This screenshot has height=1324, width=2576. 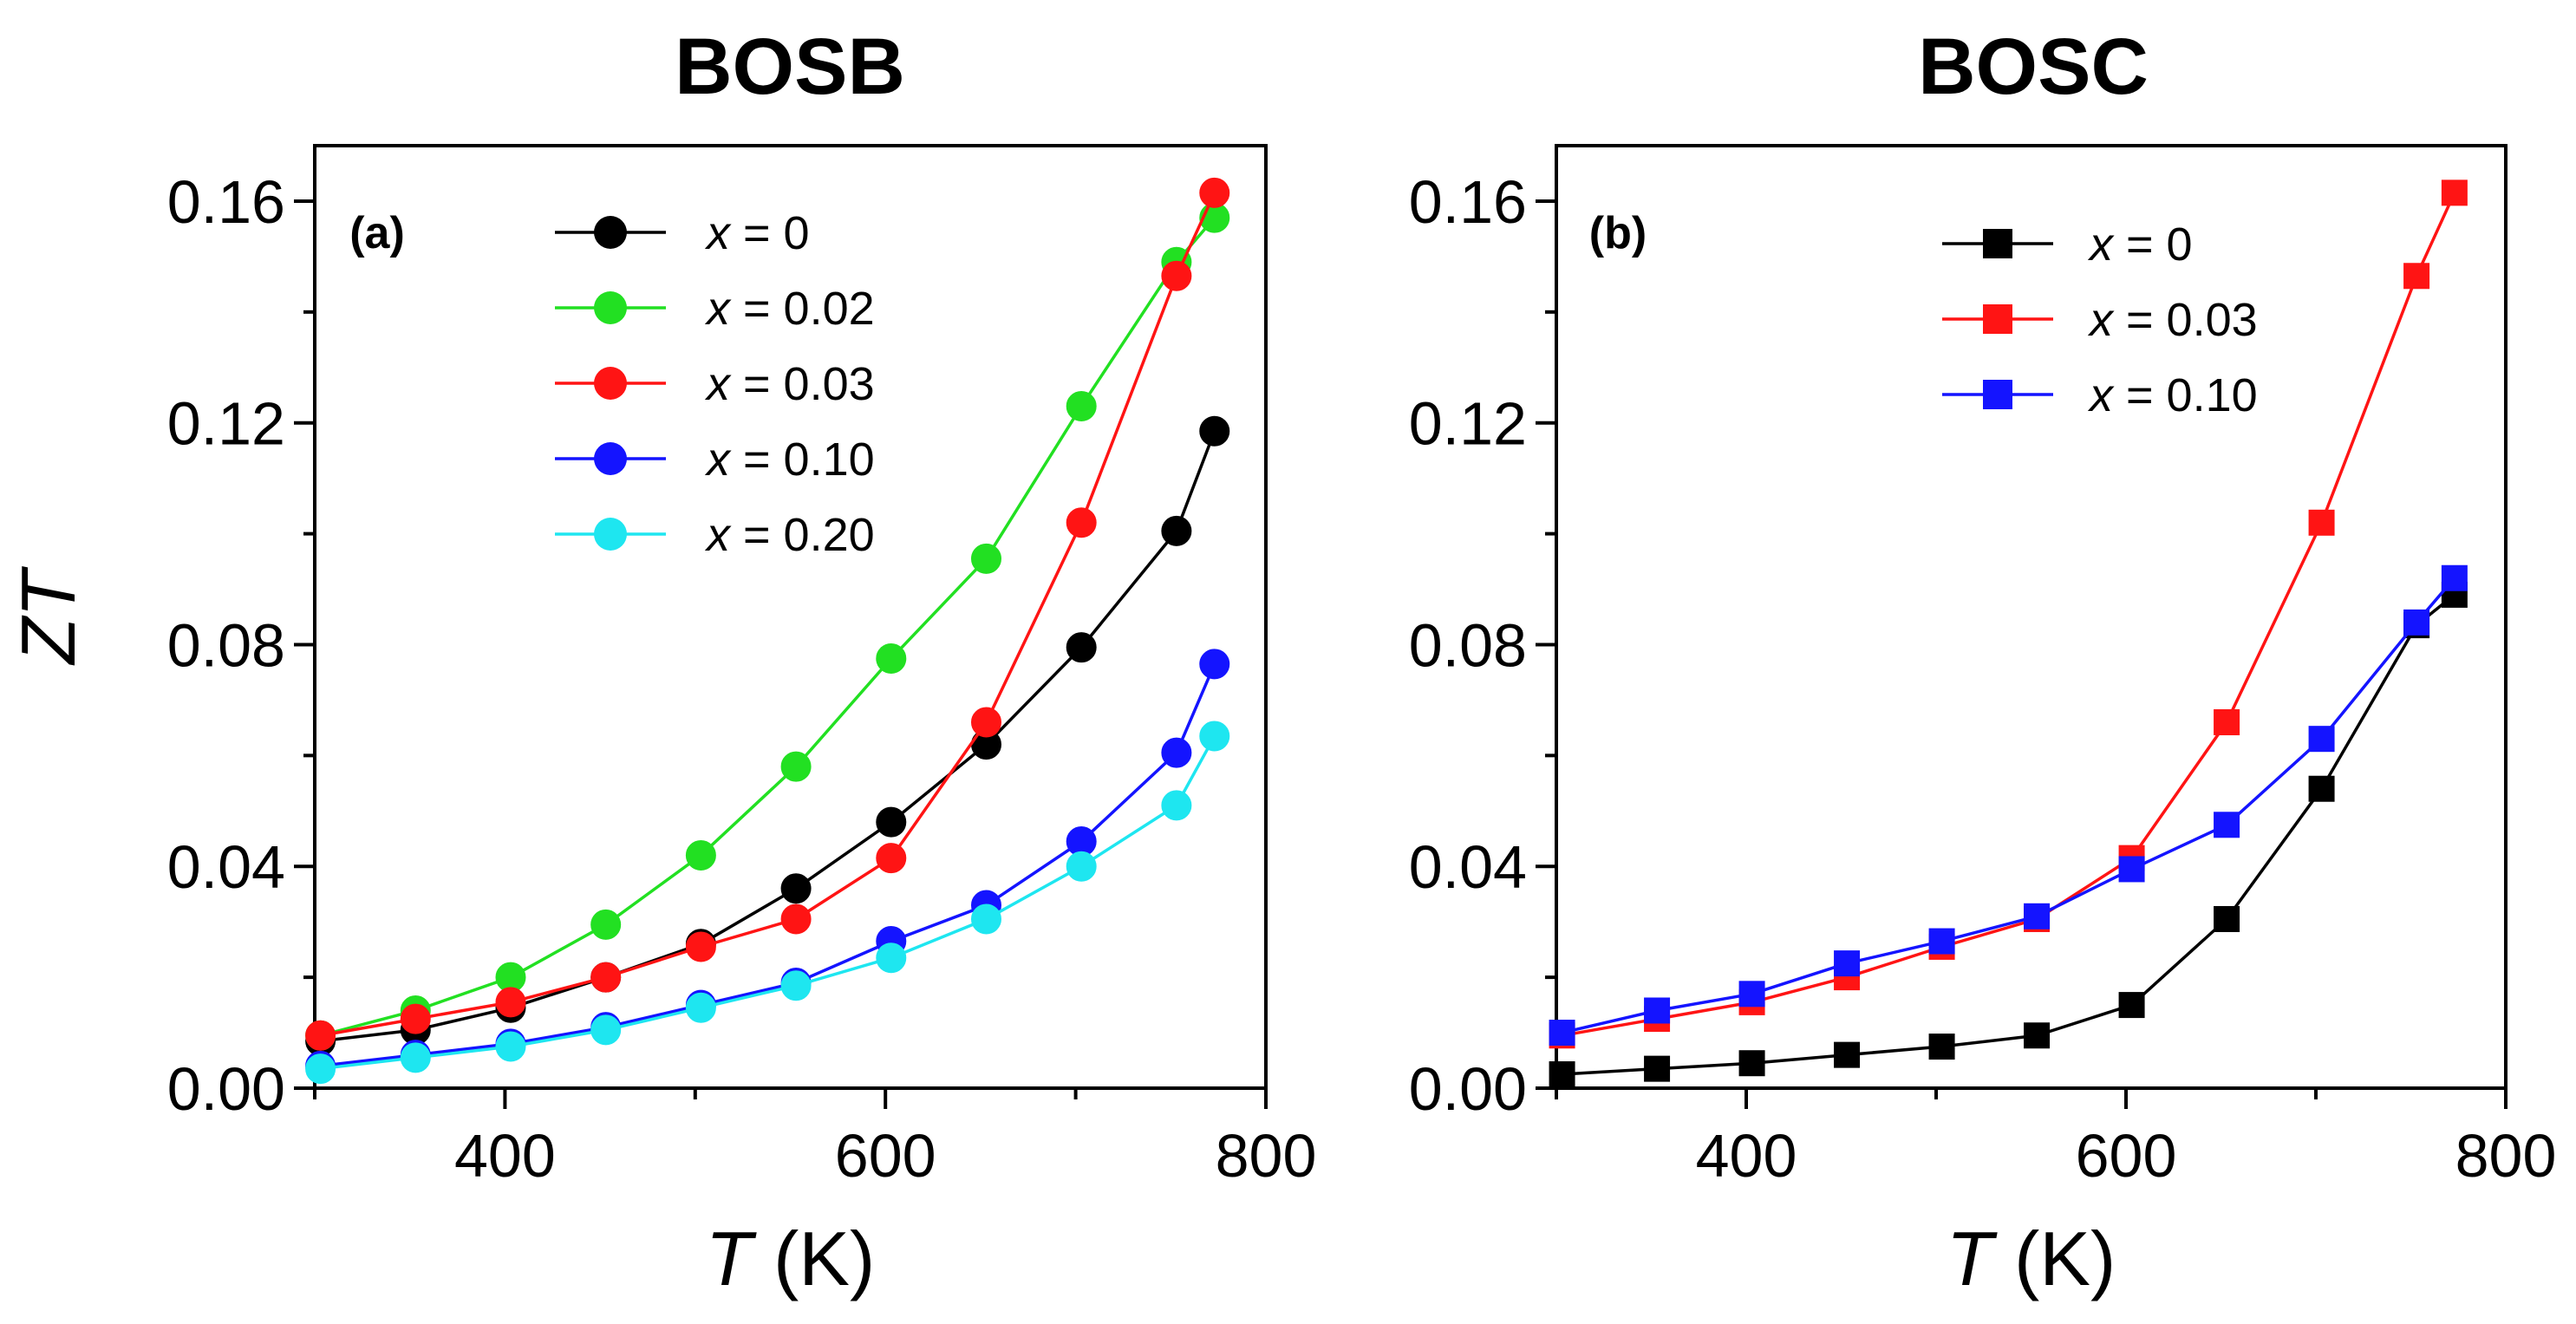 What do you see at coordinates (790, 535) in the screenshot?
I see `legend-label: x = 0.20` at bounding box center [790, 535].